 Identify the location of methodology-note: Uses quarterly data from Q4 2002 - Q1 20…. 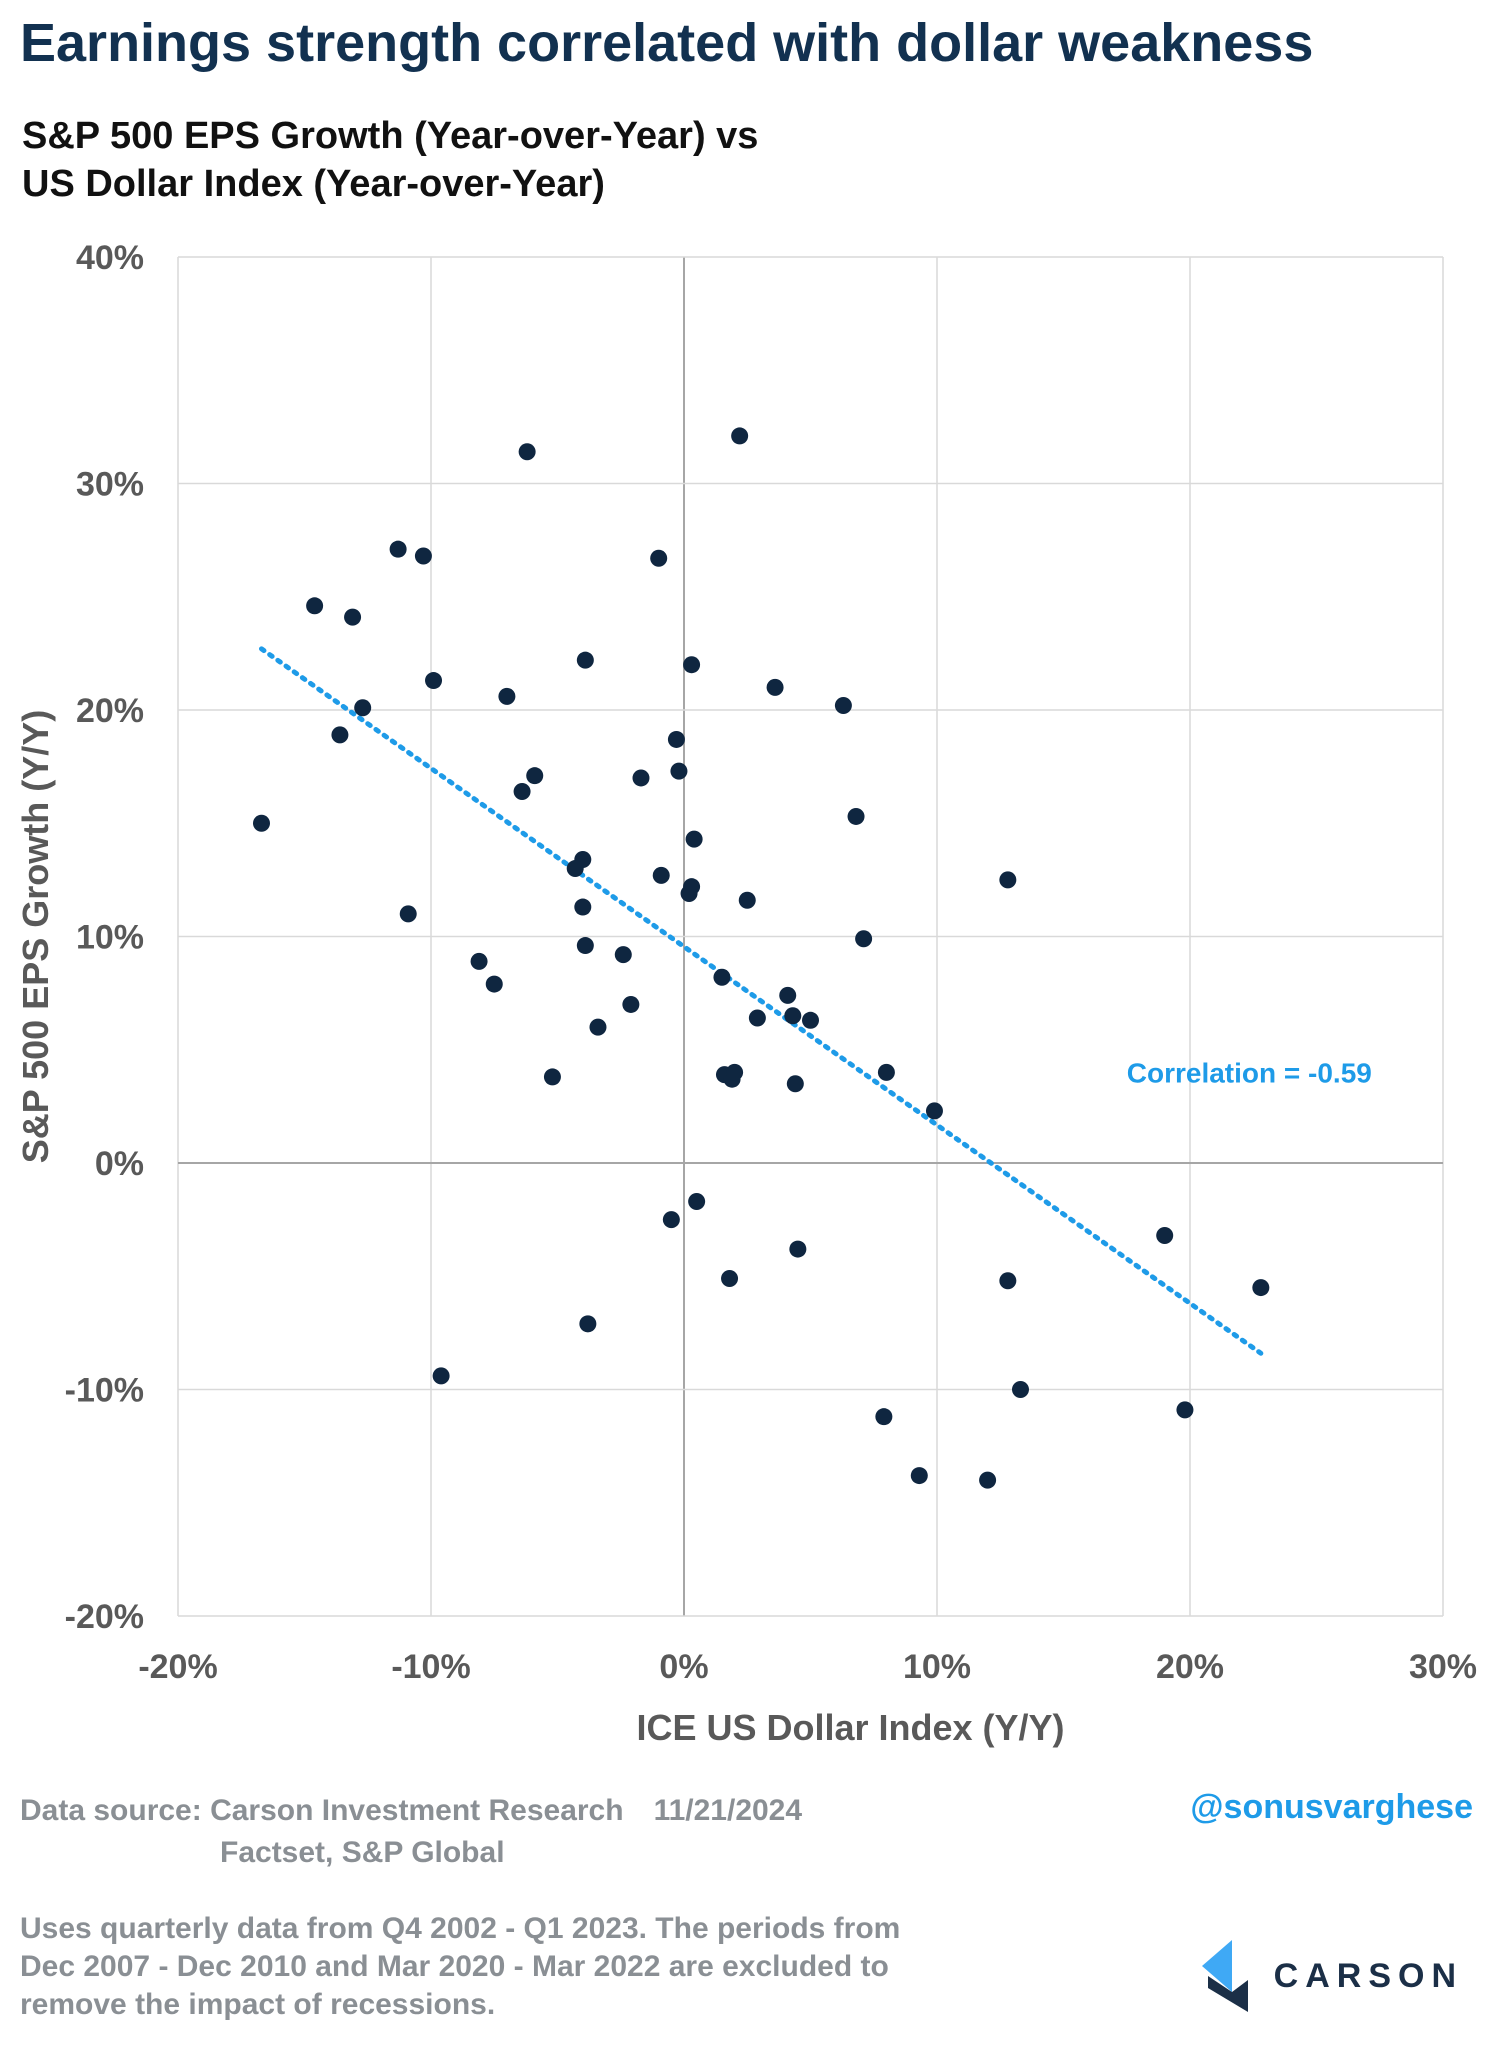
(520, 1967).